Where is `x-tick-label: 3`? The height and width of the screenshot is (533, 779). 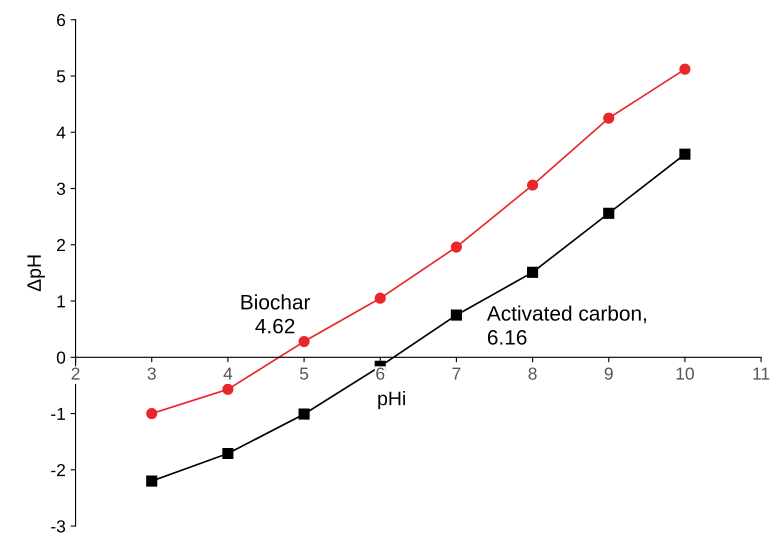 x-tick-label: 3 is located at coordinates (152, 373).